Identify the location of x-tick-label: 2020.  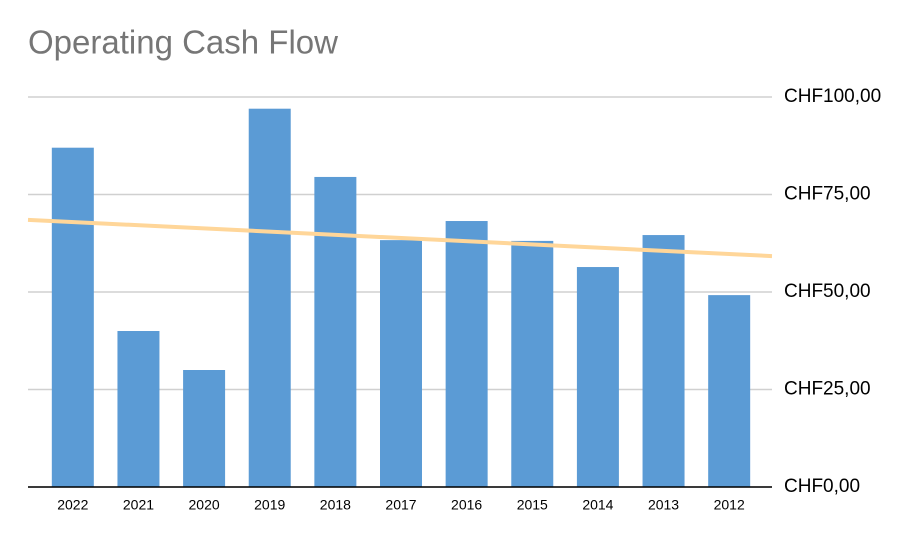
(204, 505).